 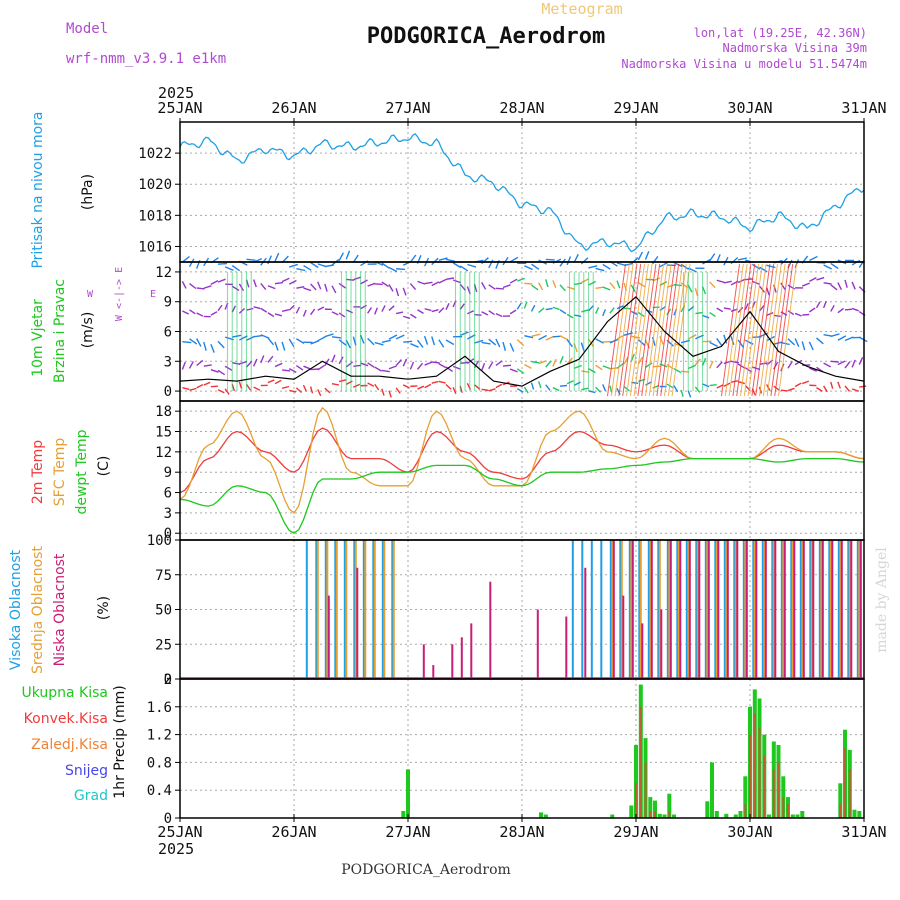 What do you see at coordinates (635, 832) in the screenshot?
I see `time-label-bottom: 29JAN` at bounding box center [635, 832].